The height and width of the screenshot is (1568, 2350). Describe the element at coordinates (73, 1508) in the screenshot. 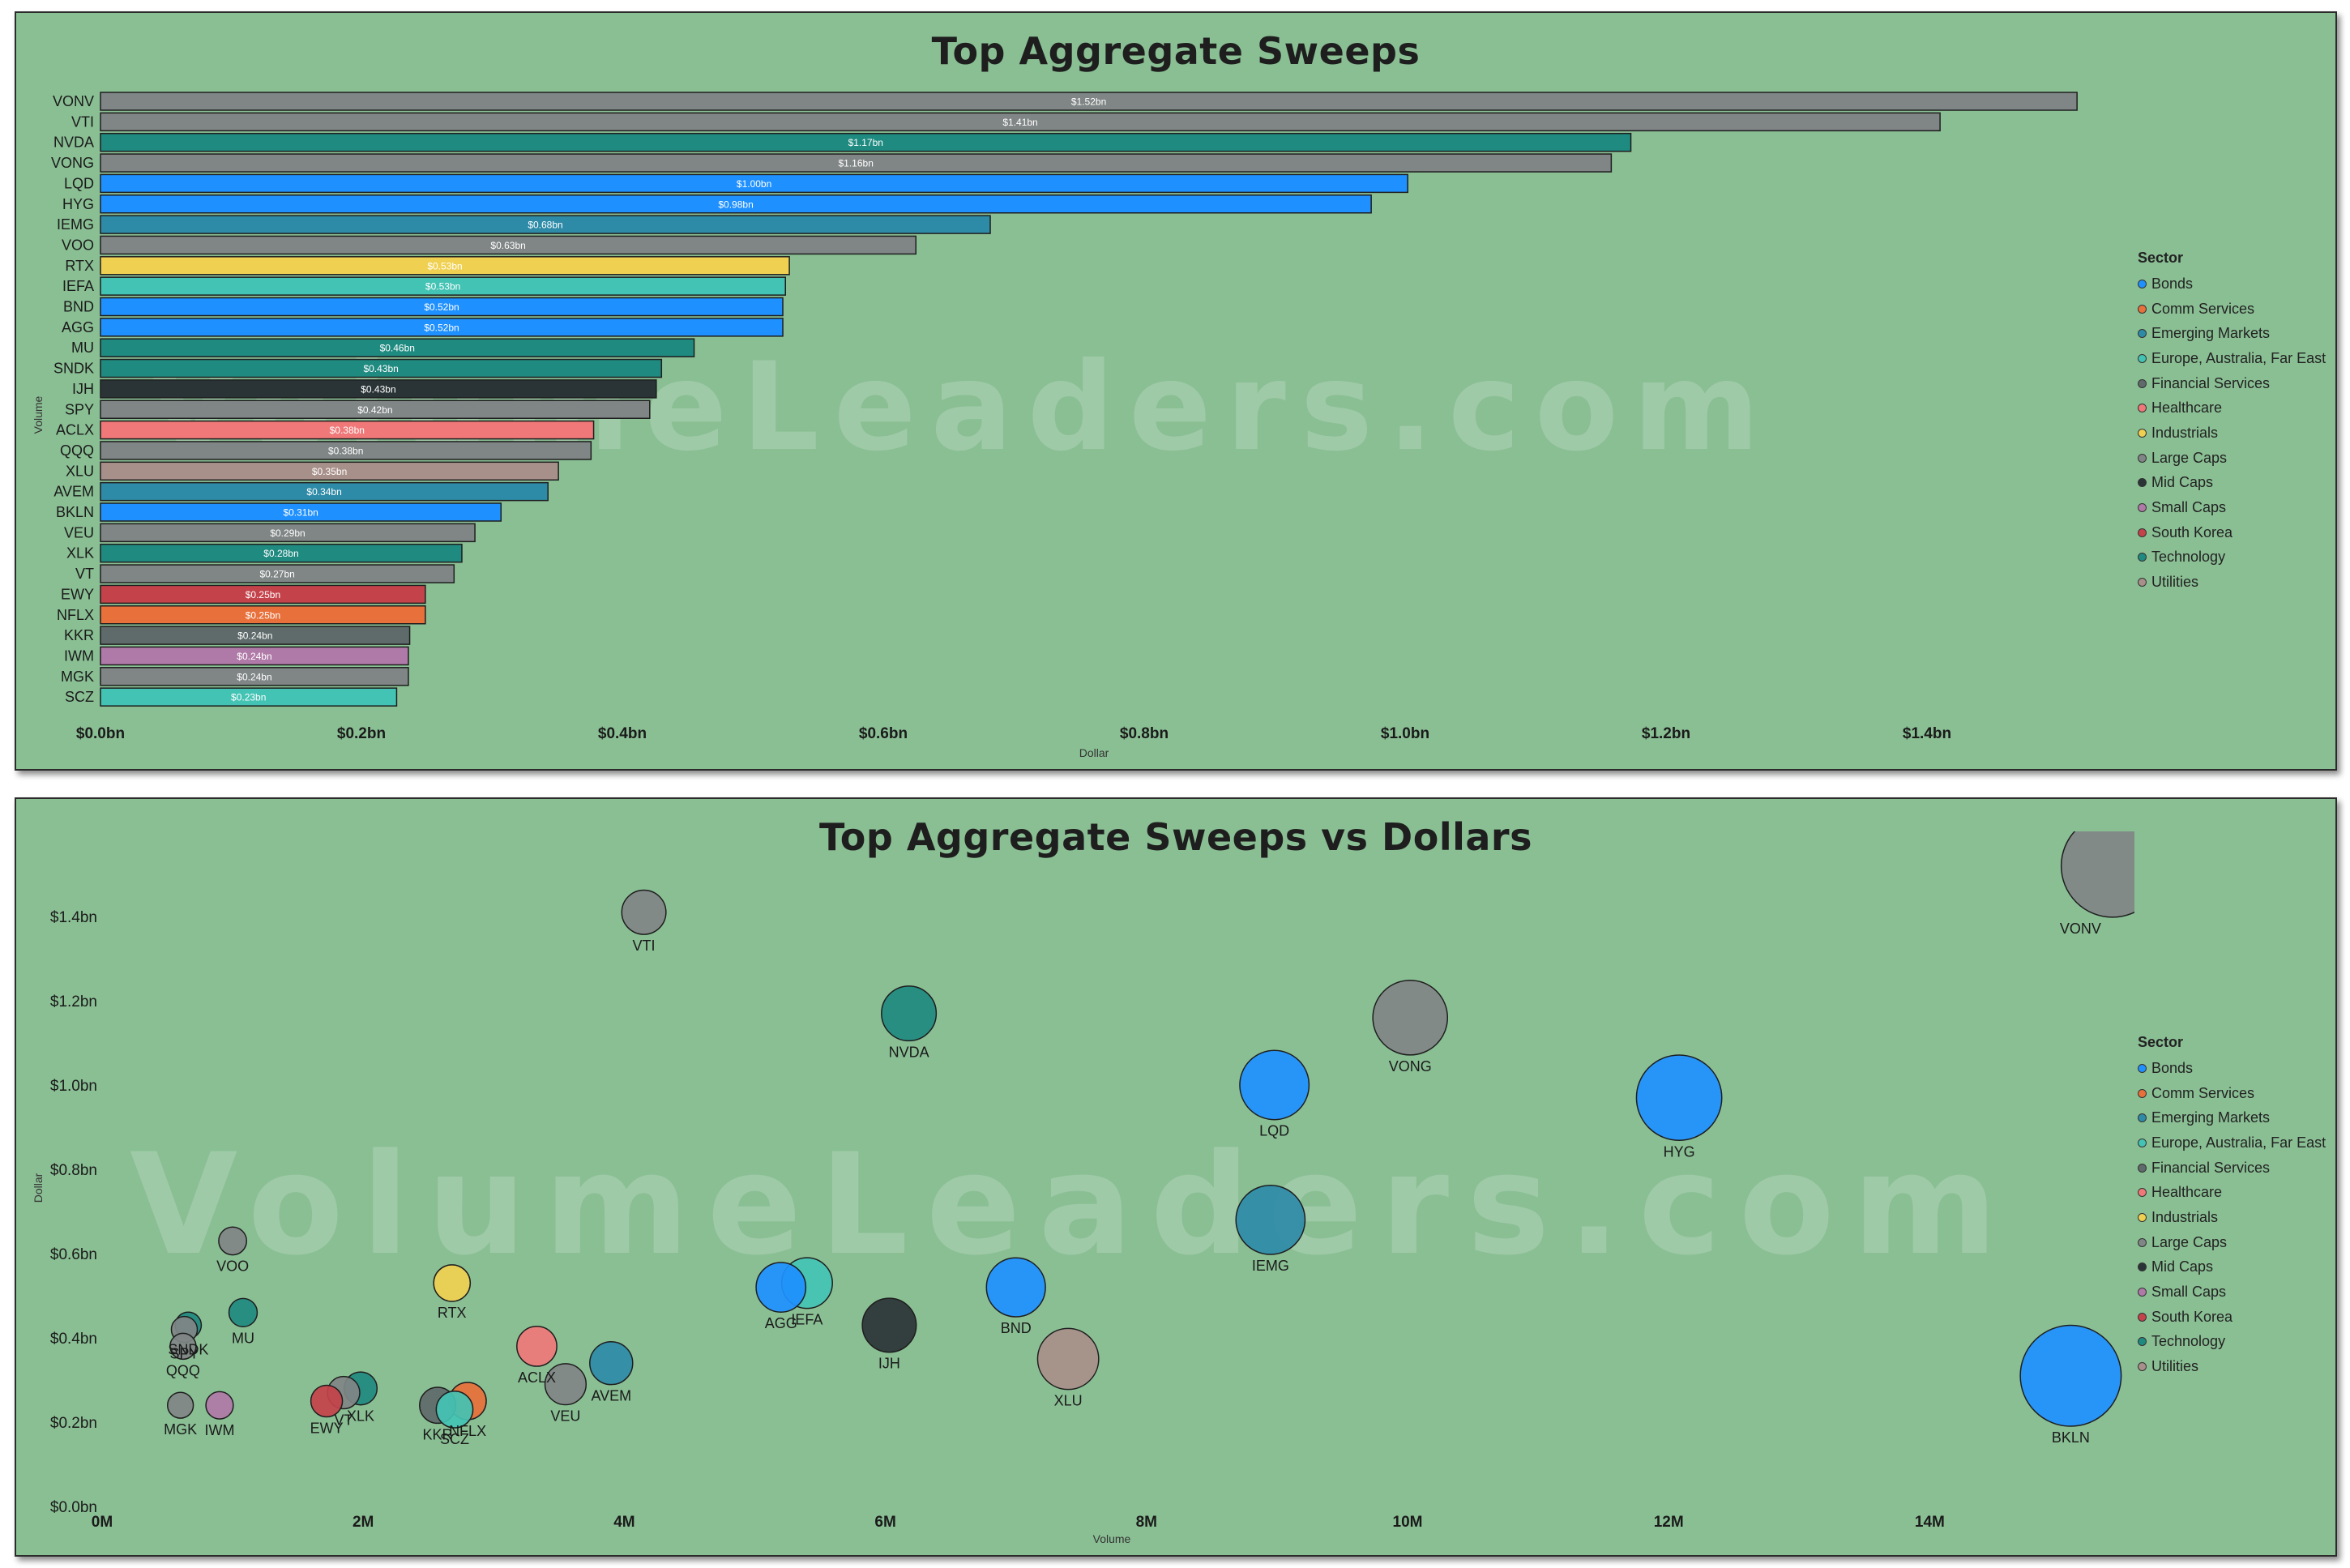

I see `y-tick-label: $0.0bn` at that location.